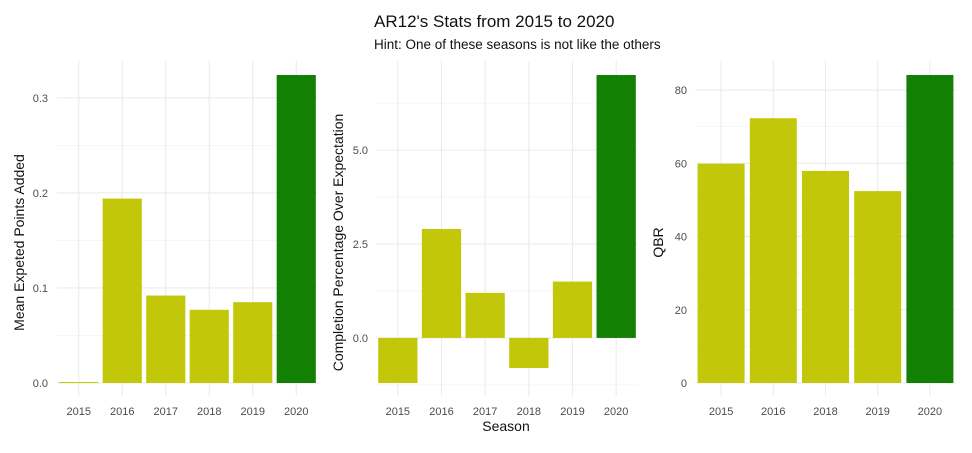 The image size is (972, 453). What do you see at coordinates (19, 242) in the screenshot?
I see `y-axis-title: Mean Expeted Points Added` at bounding box center [19, 242].